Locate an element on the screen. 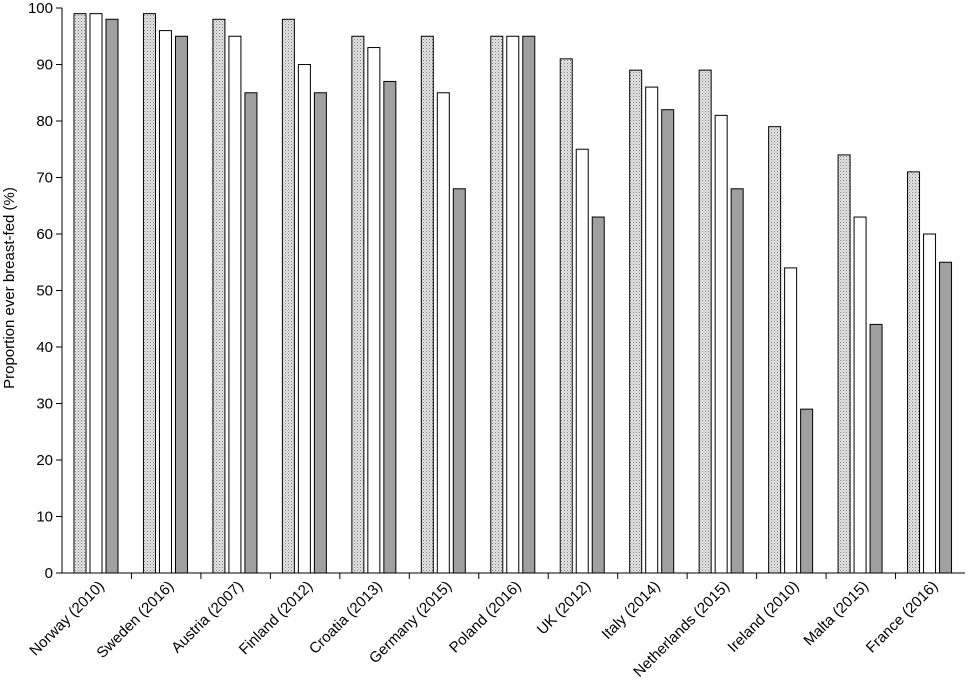 The image size is (968, 691). y-tick-label: 100 is located at coordinates (40, 8).